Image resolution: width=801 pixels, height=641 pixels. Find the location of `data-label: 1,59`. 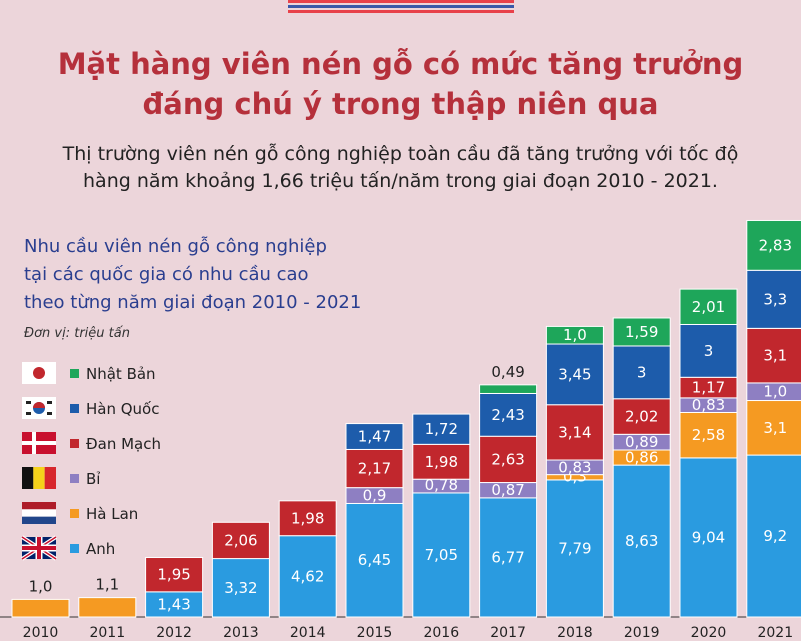

data-label: 1,59 is located at coordinates (641, 332).